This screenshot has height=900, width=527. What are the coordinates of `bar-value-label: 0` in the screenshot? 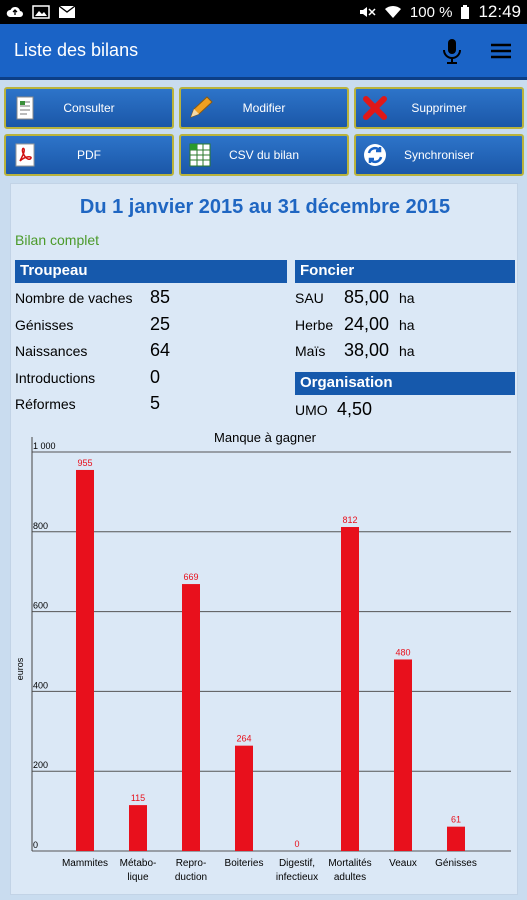 It's located at (296, 844).